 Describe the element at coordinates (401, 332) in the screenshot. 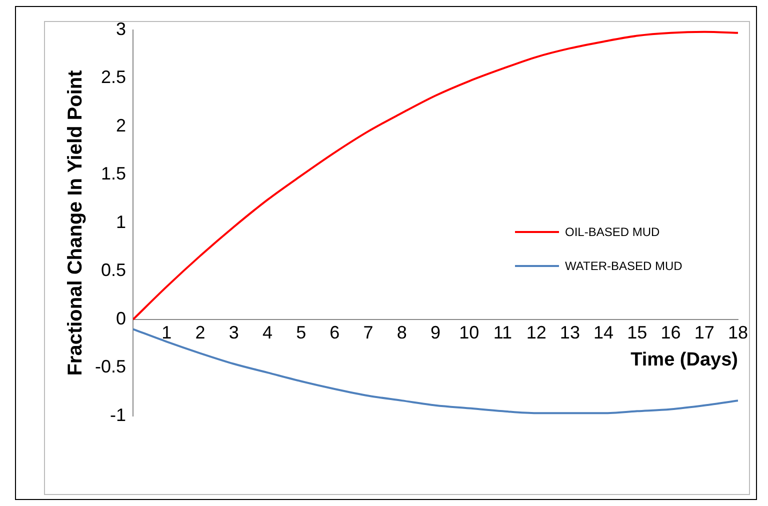

I see `x-tick-label: 8` at that location.